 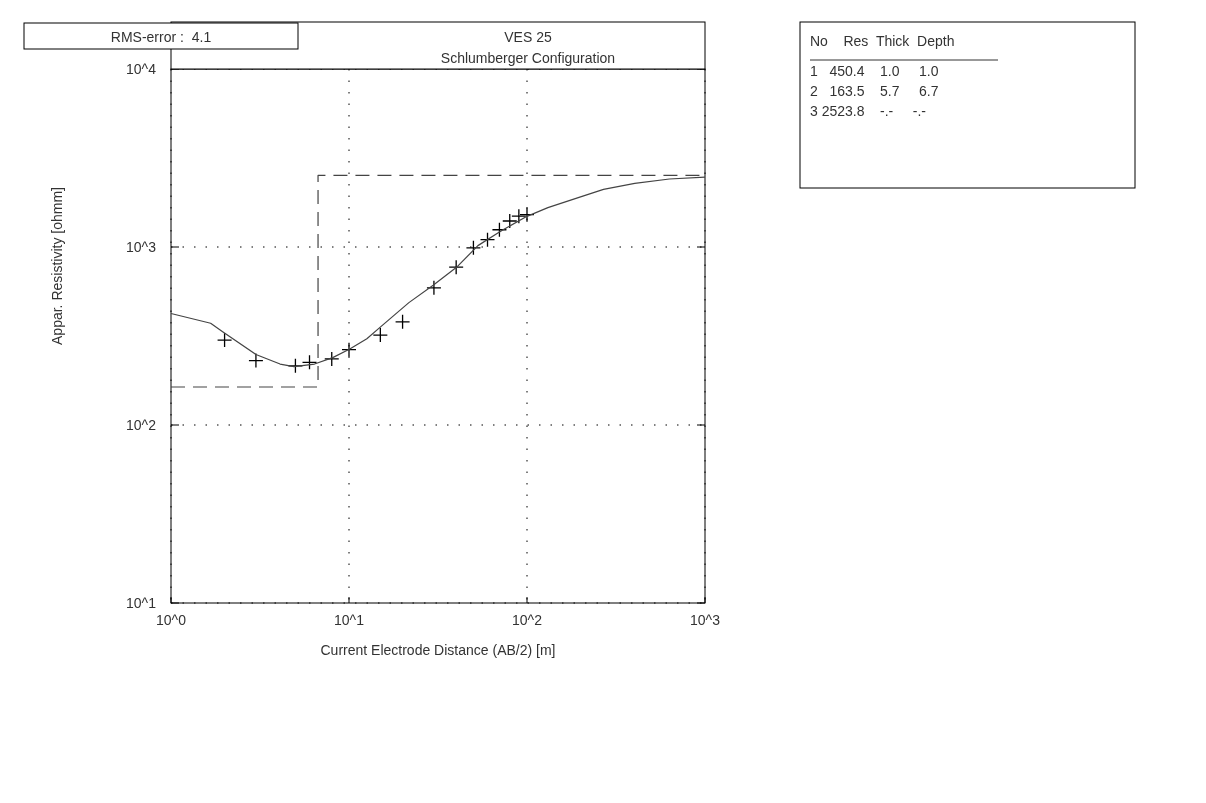 I want to click on text: No Res Thick Depth, so click(x=882, y=41).